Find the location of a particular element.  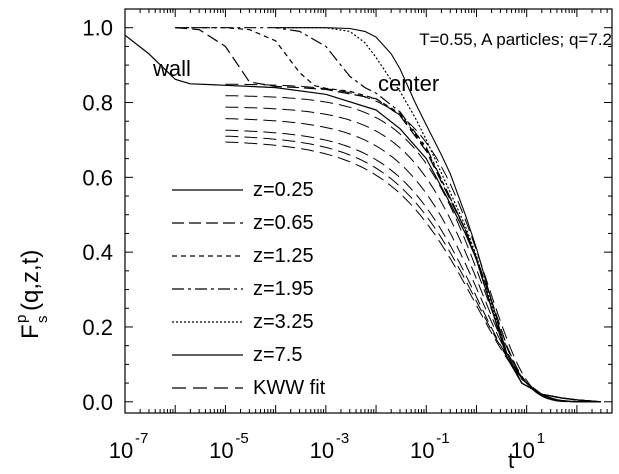

y-tick-label: 0.0 is located at coordinates (97, 402).